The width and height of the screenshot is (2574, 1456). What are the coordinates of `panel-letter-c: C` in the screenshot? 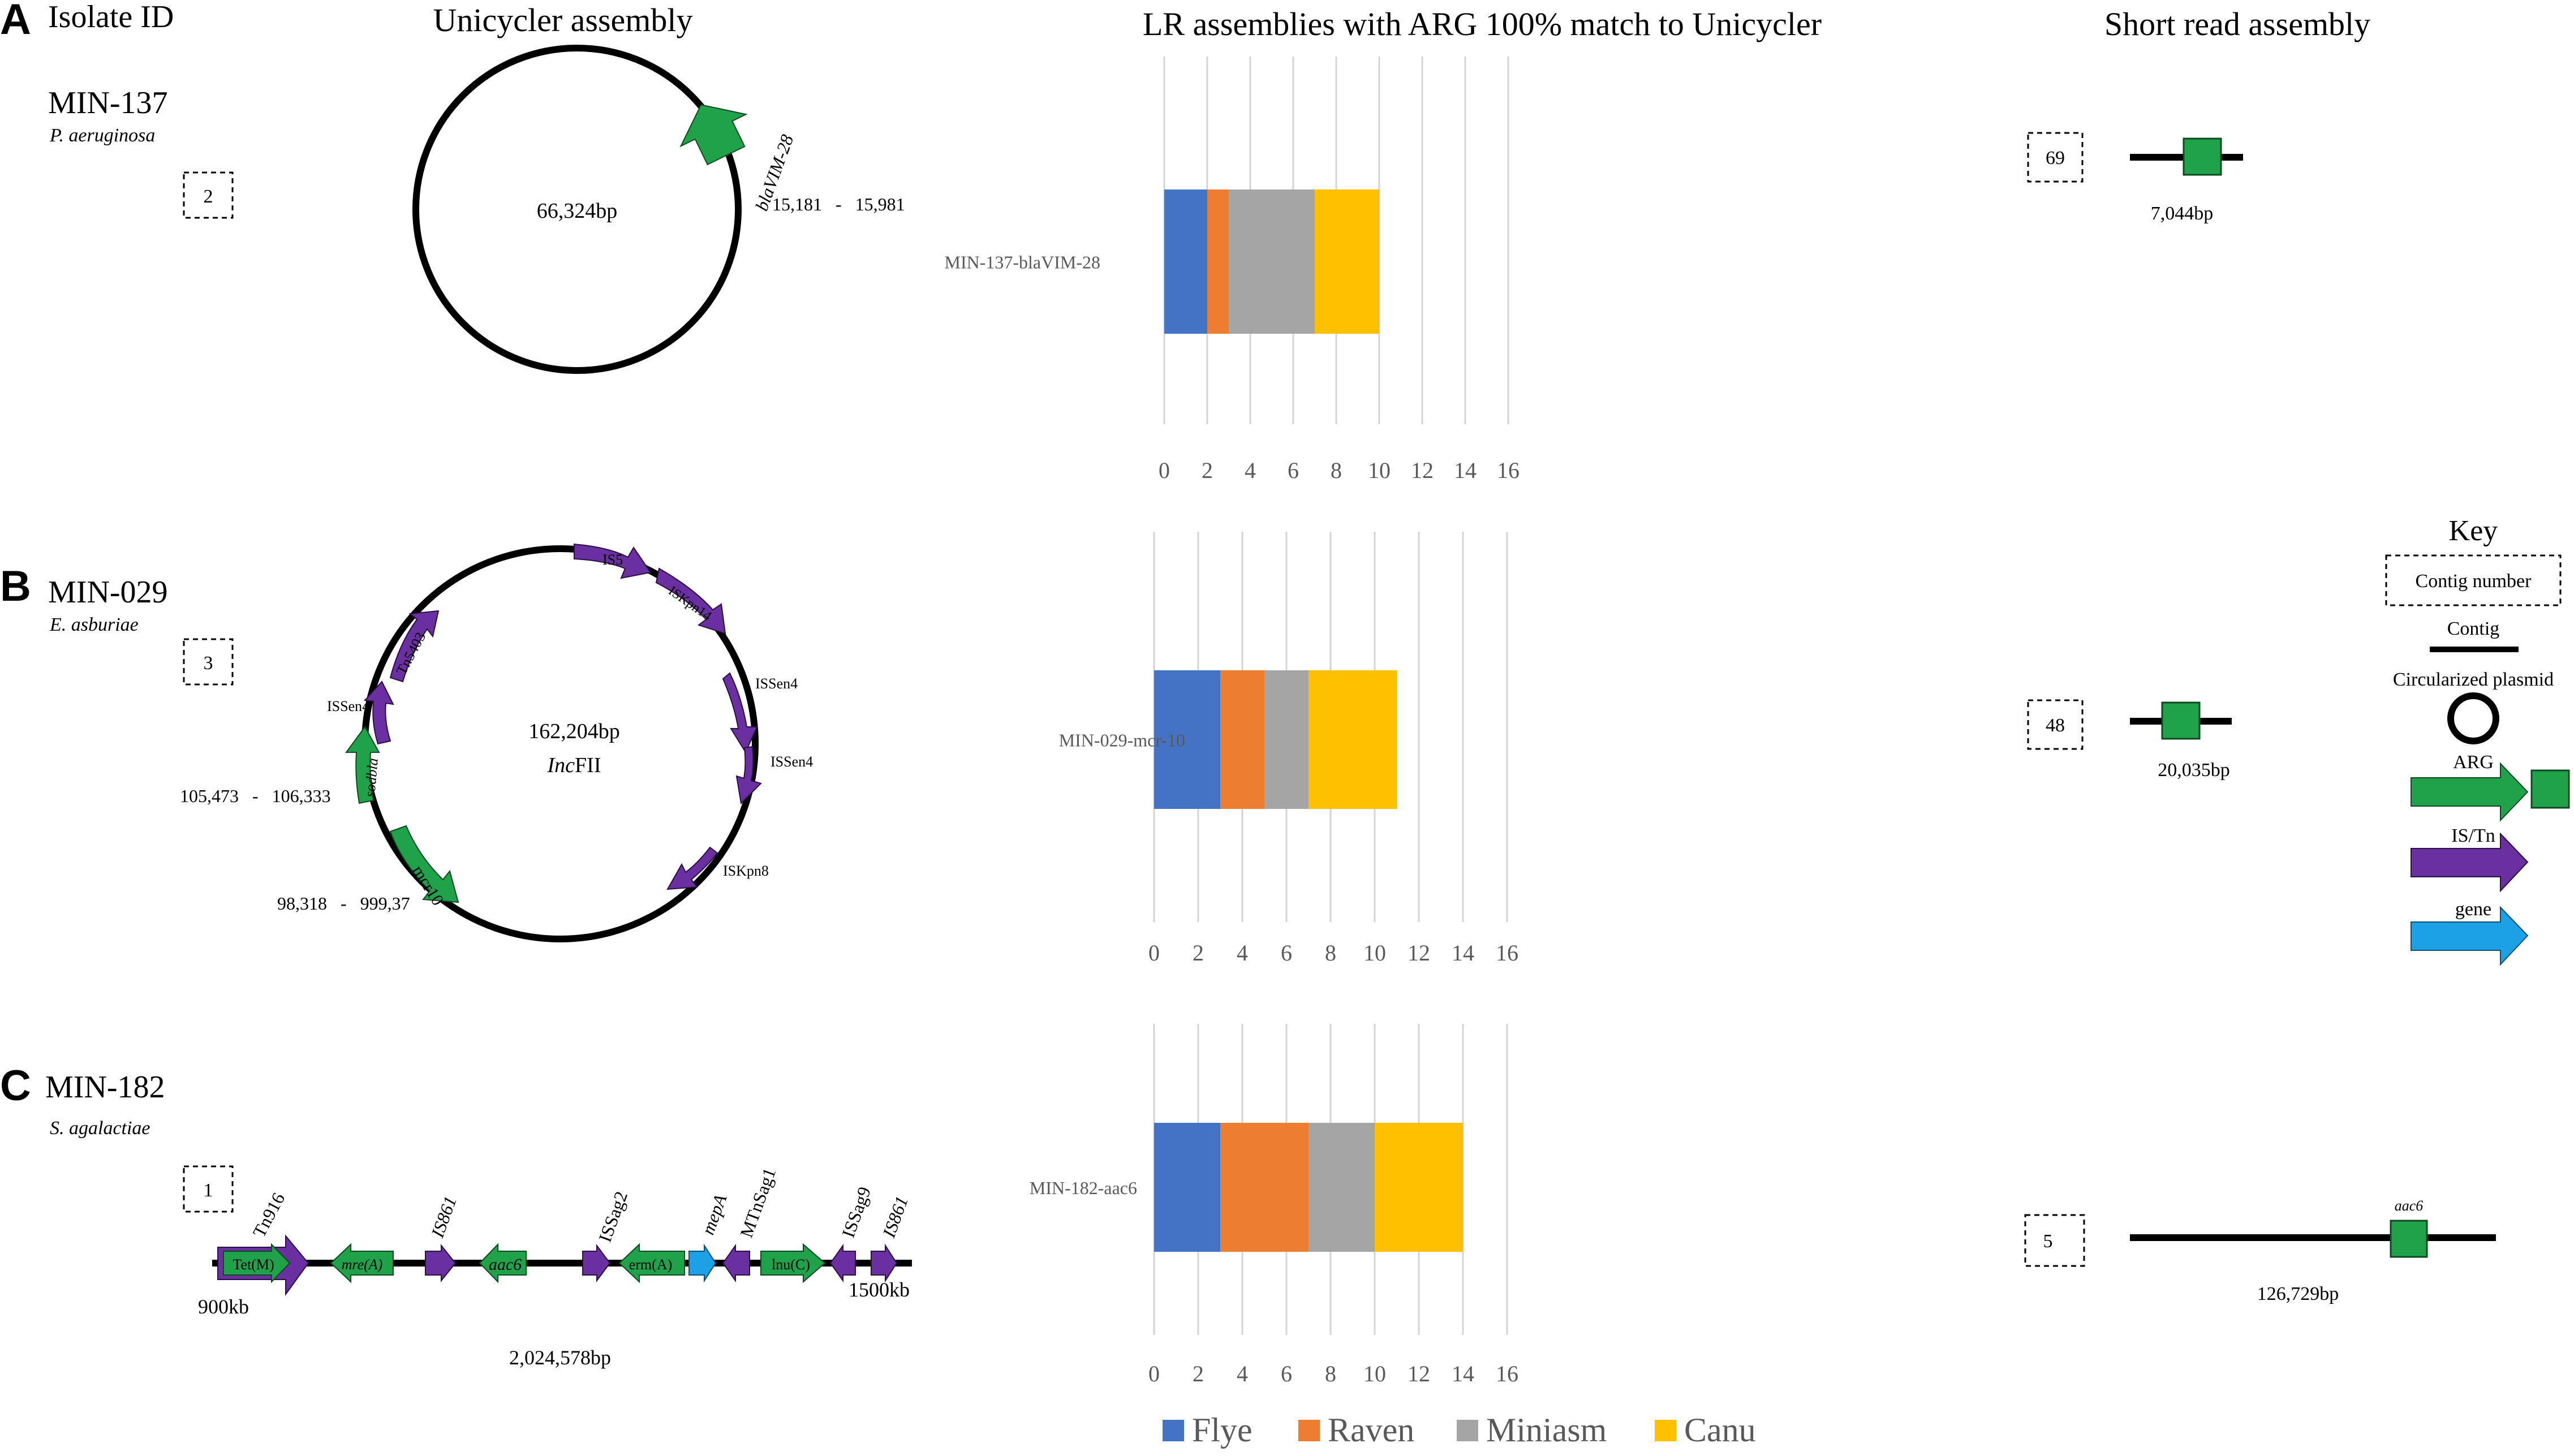 It's located at (15, 1086).